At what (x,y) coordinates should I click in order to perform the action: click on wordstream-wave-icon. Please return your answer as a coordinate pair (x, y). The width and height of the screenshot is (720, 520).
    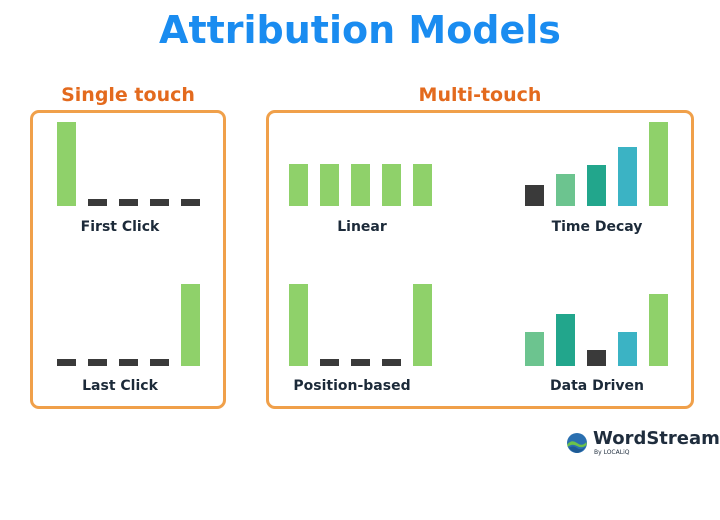
    Looking at the image, I should click on (577, 443).